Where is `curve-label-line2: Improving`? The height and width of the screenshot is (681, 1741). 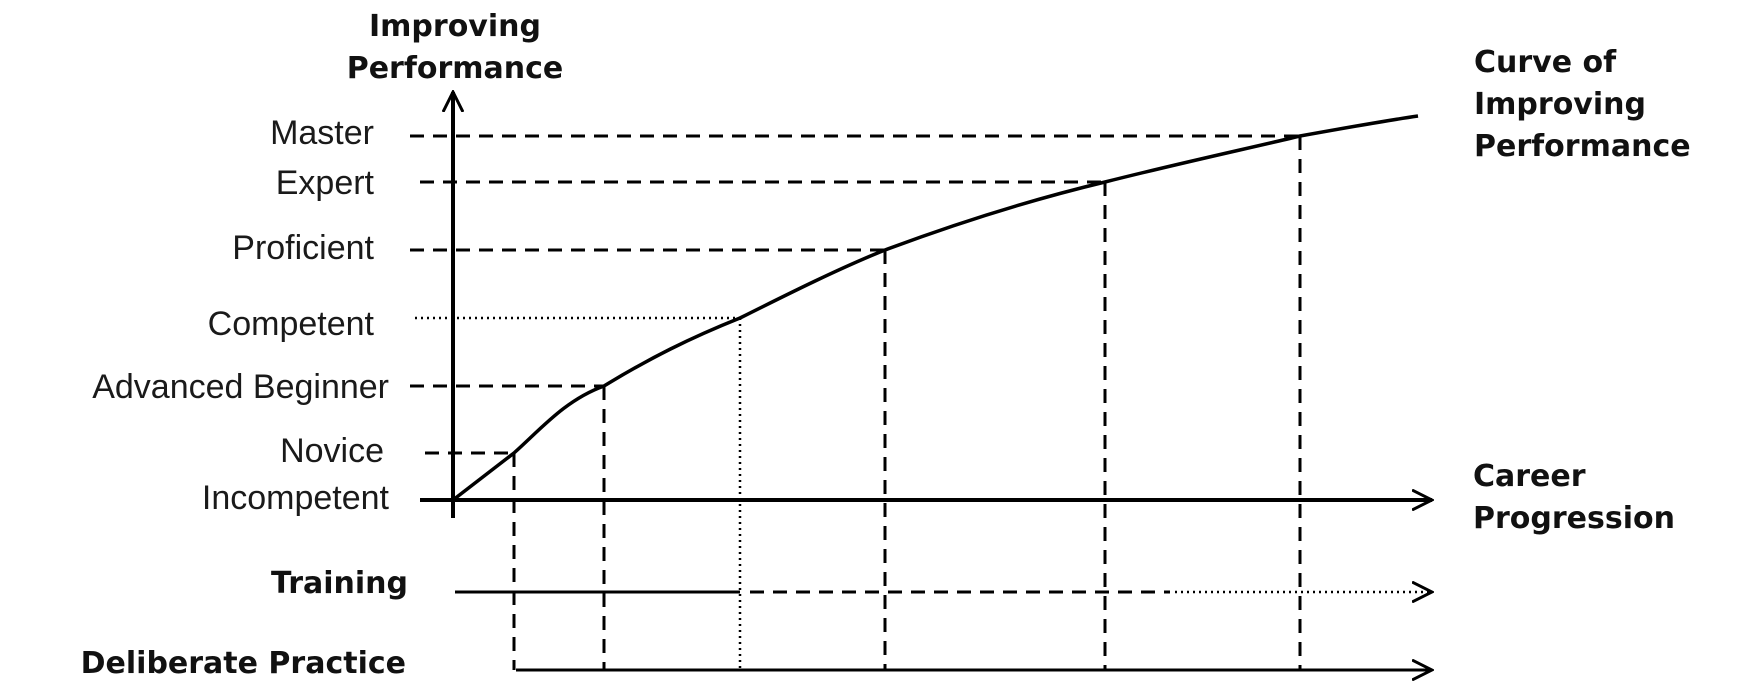 curve-label-line2: Improving is located at coordinates (1560, 104).